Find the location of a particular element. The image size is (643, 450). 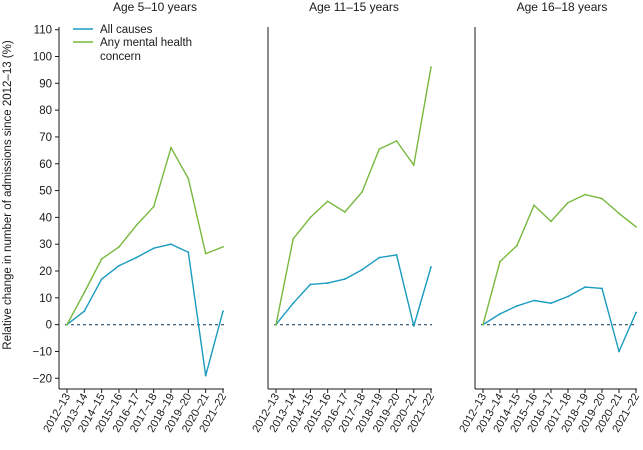

legend-label-mental-health: Any mental health is located at coordinates (146, 43).